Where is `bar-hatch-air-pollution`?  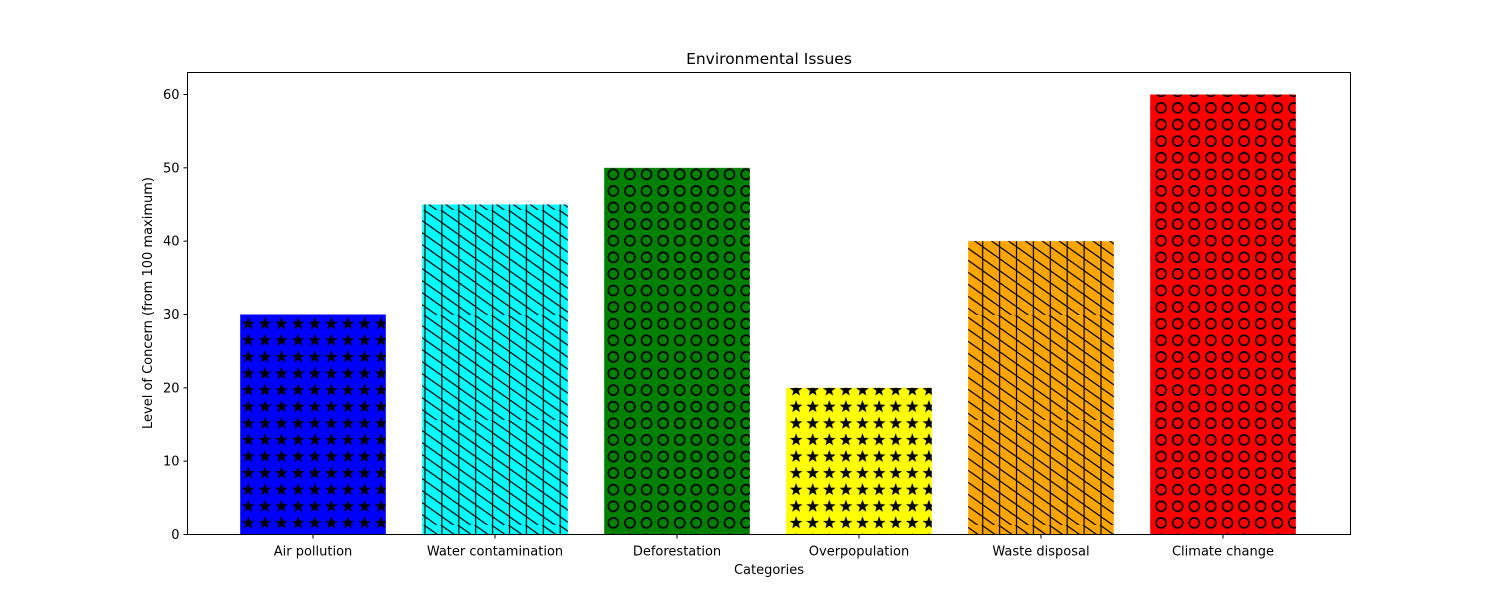 bar-hatch-air-pollution is located at coordinates (313, 424).